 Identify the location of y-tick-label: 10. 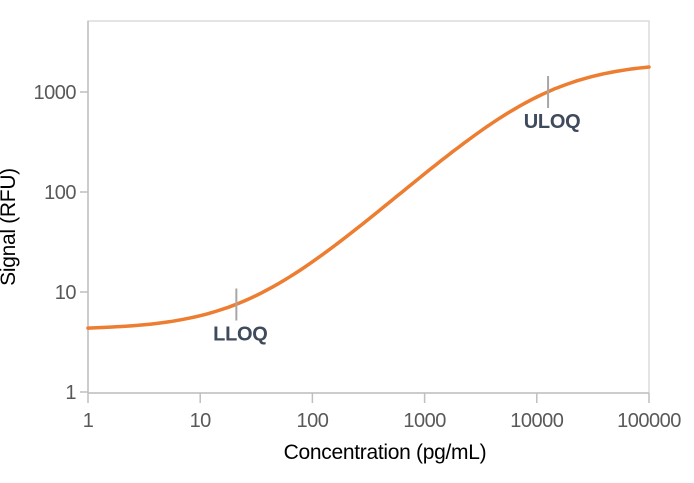
(66, 293).